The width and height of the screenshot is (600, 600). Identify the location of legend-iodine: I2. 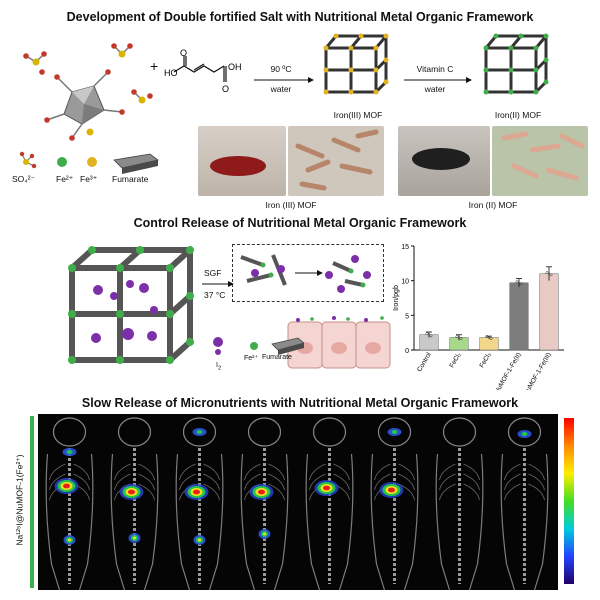
(218, 366).